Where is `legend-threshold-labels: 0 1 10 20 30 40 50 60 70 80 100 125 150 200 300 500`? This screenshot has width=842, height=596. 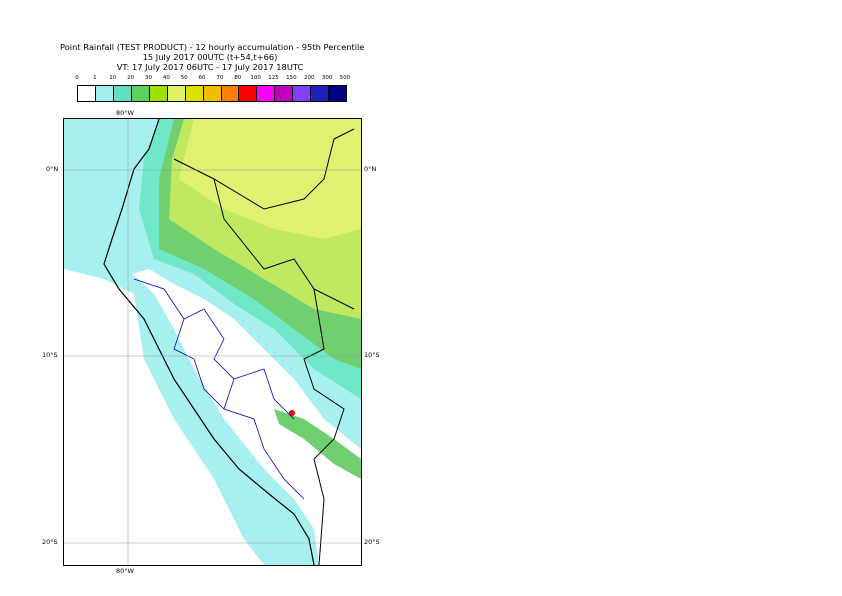
legend-threshold-labels: 0 1 10 20 30 40 50 60 70 80 100 125 150 200 300 500 is located at coordinates (212, 79).